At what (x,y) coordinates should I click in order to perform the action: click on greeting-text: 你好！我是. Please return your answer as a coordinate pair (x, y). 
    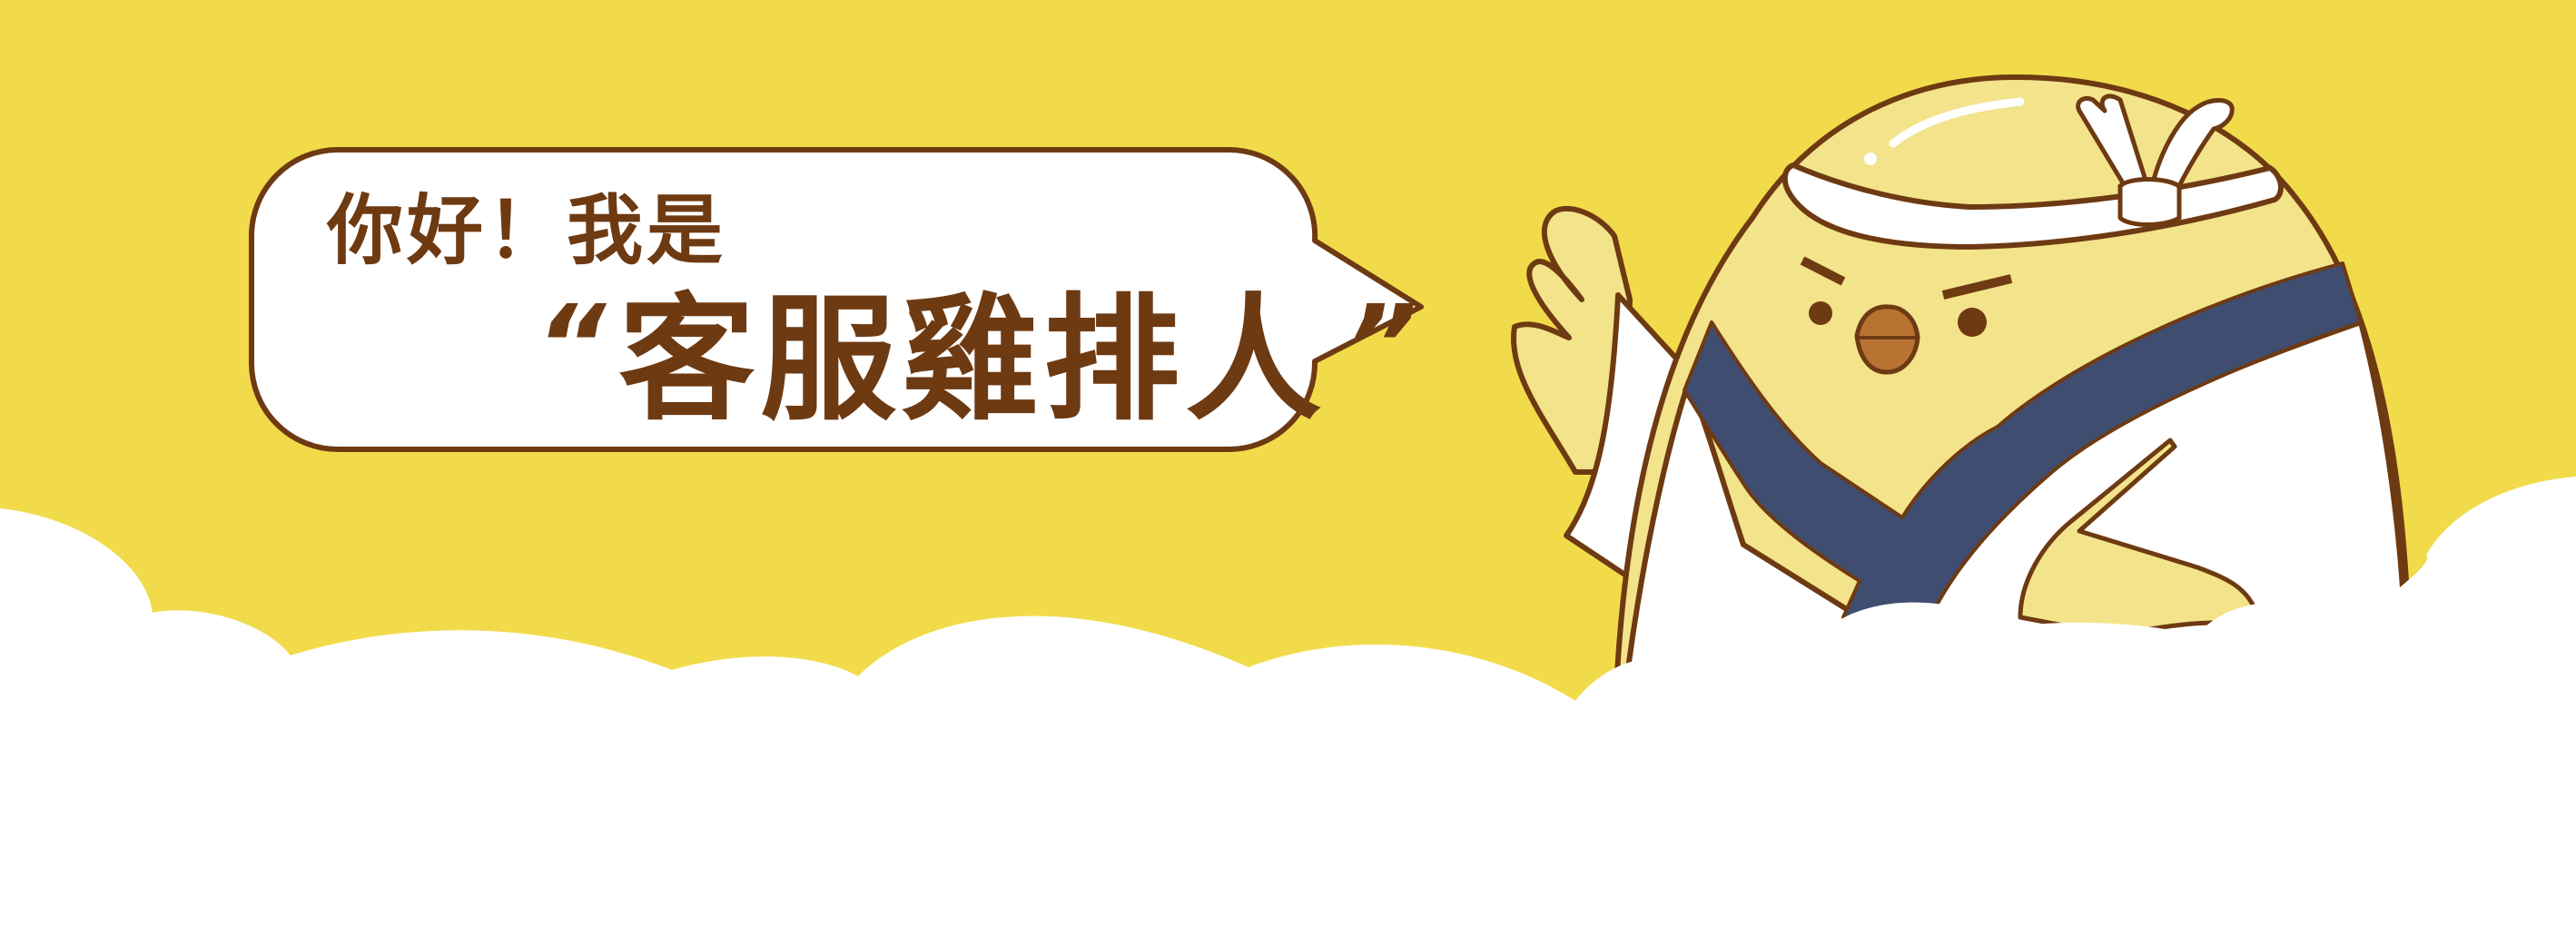
    Looking at the image, I should click on (527, 230).